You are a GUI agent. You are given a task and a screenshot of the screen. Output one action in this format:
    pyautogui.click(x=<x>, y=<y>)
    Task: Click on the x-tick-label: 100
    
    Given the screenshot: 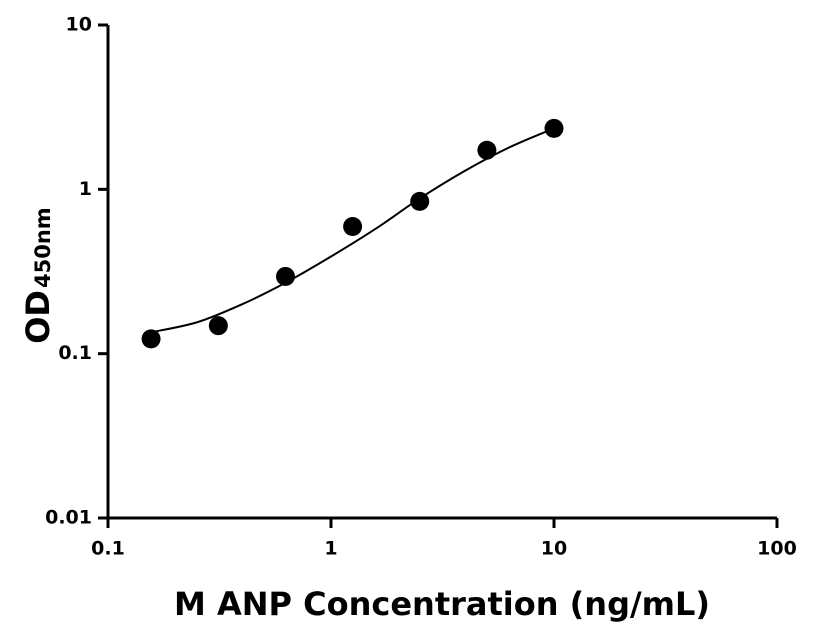 What is the action you would take?
    pyautogui.click(x=777, y=549)
    